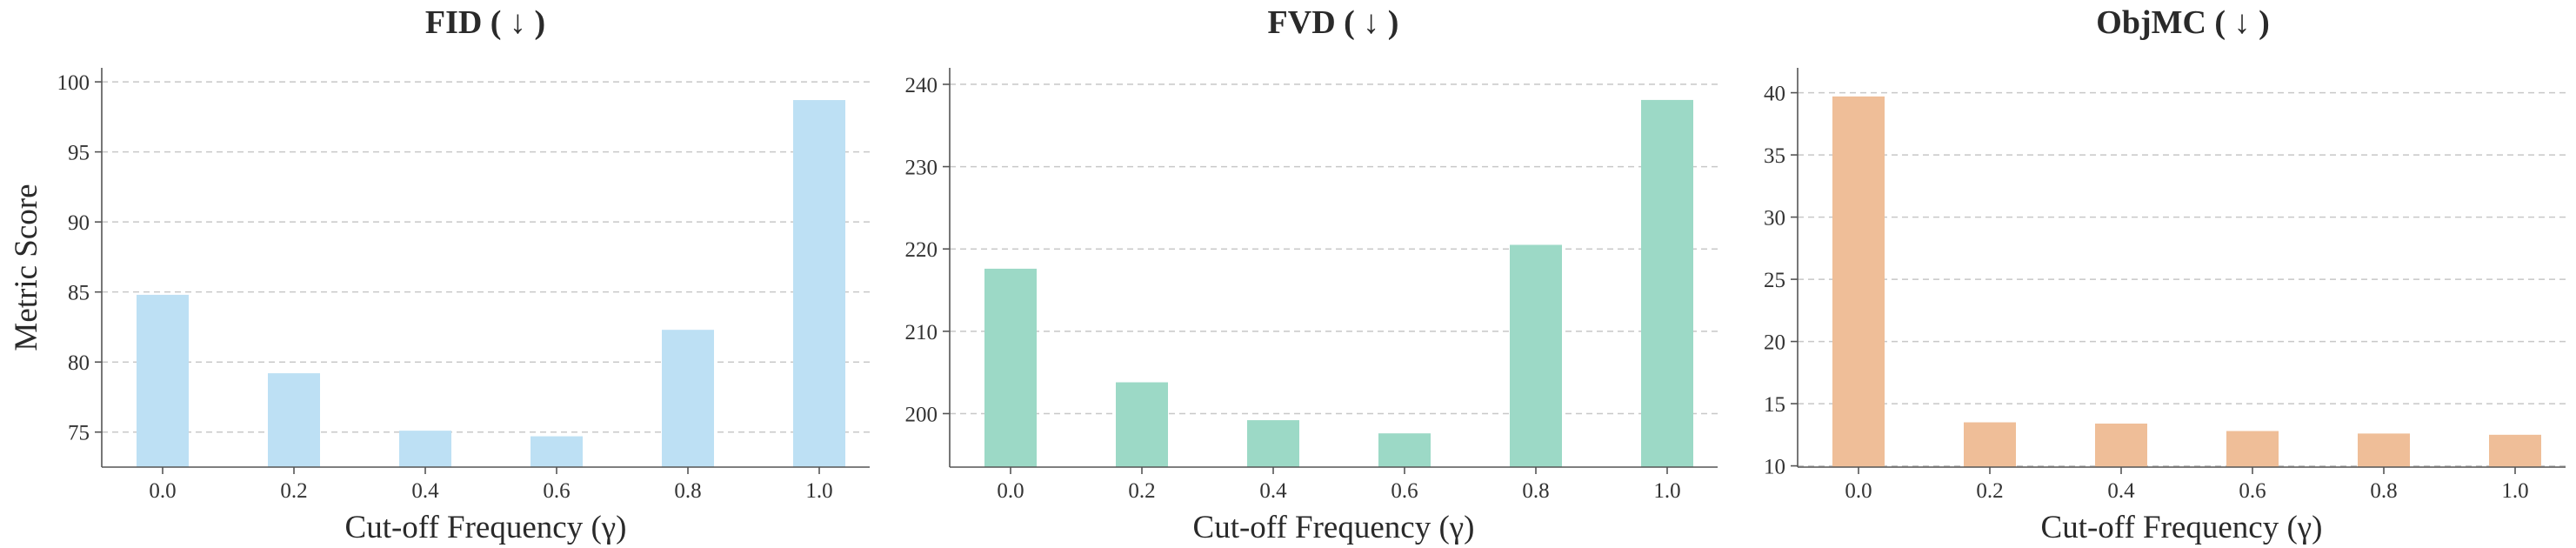 This screenshot has width=2576, height=548. I want to click on y-tick-label: 75, so click(79, 433).